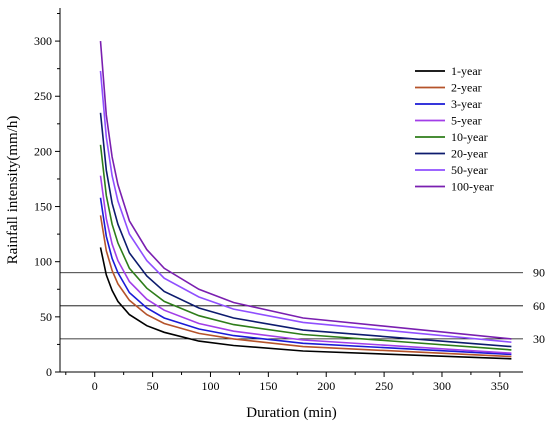  I want to click on y-tick-label: 150, so click(43, 207).